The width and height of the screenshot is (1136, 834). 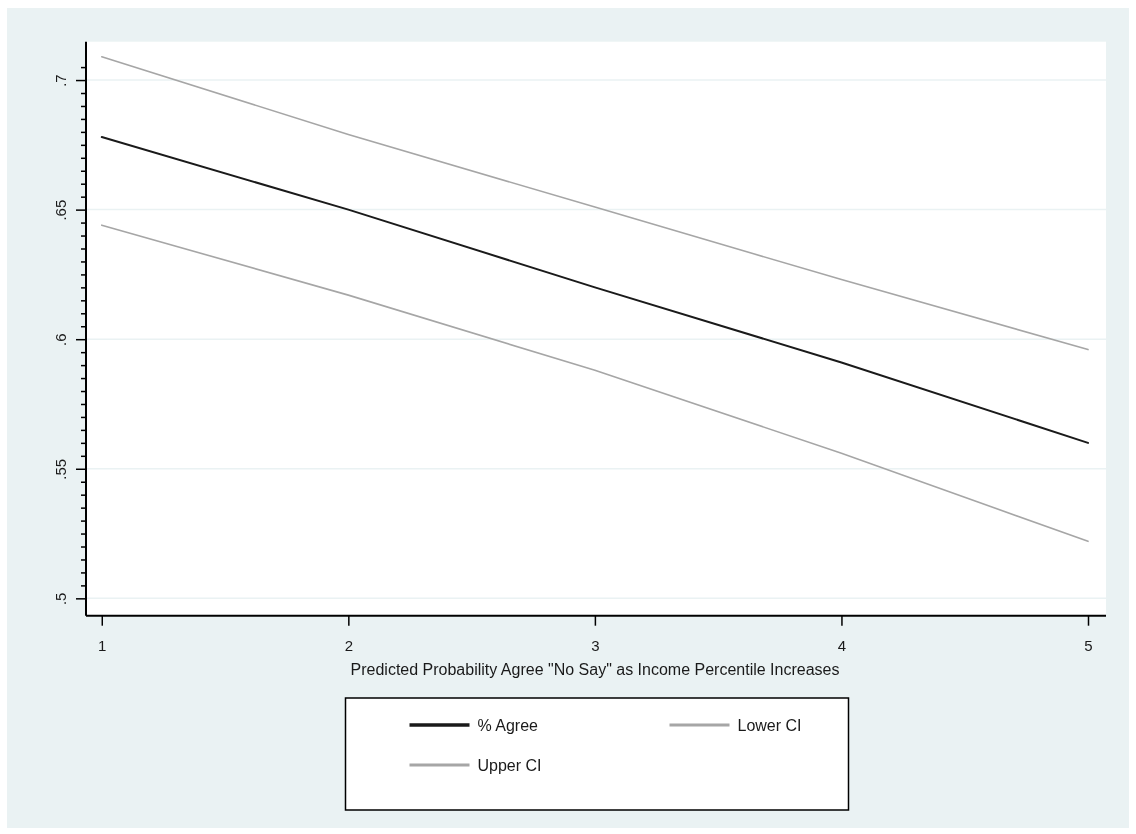 I want to click on y-tick-label: .6, so click(x=60, y=339).